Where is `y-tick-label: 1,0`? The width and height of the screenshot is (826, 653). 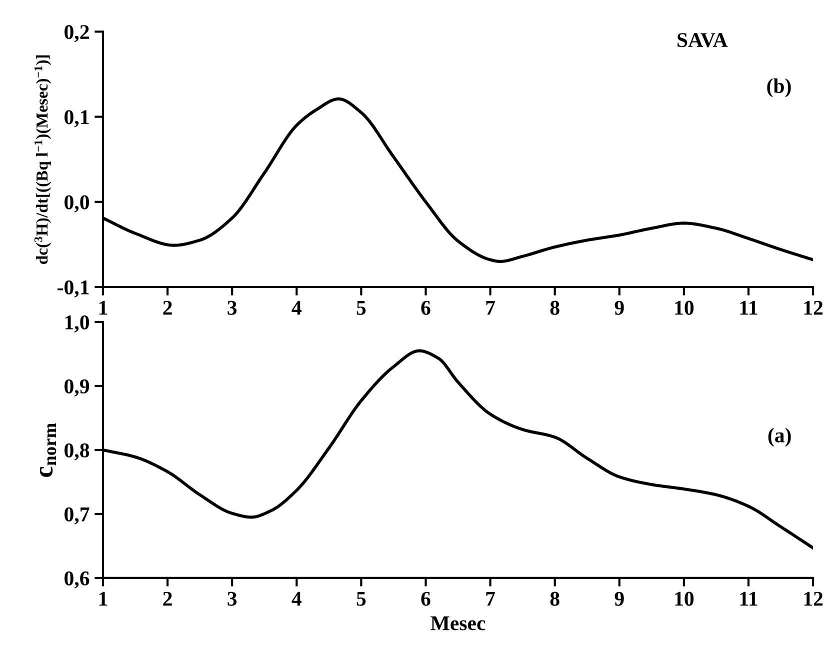
y-tick-label: 1,0 is located at coordinates (77, 323).